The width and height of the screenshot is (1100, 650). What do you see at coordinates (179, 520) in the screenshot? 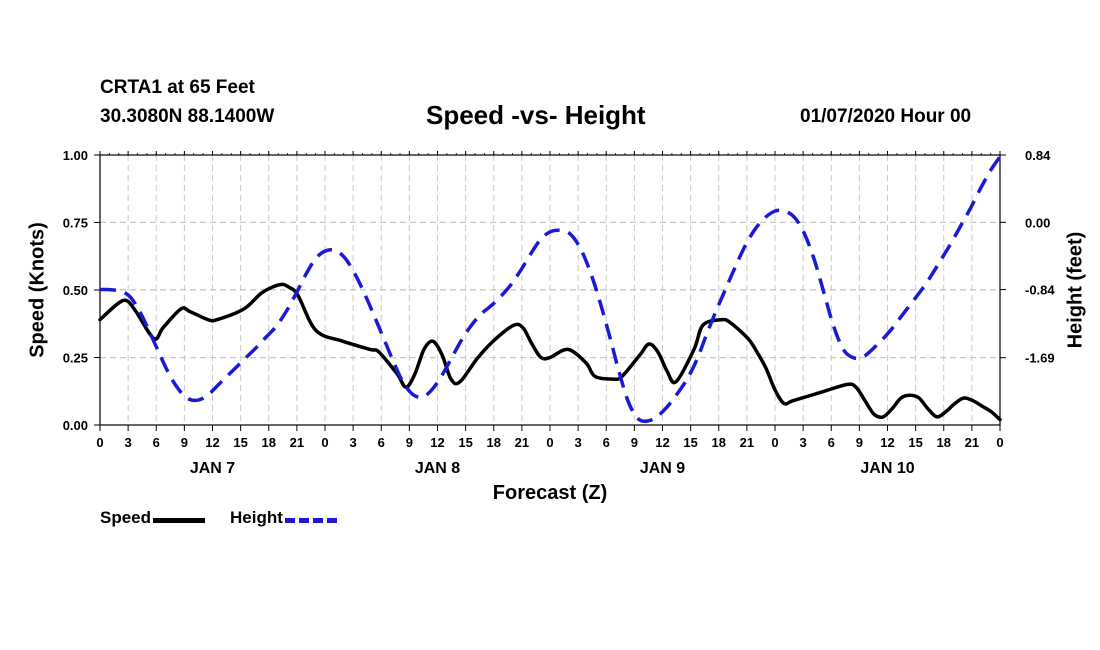
I see `legend-speed-swatch` at bounding box center [179, 520].